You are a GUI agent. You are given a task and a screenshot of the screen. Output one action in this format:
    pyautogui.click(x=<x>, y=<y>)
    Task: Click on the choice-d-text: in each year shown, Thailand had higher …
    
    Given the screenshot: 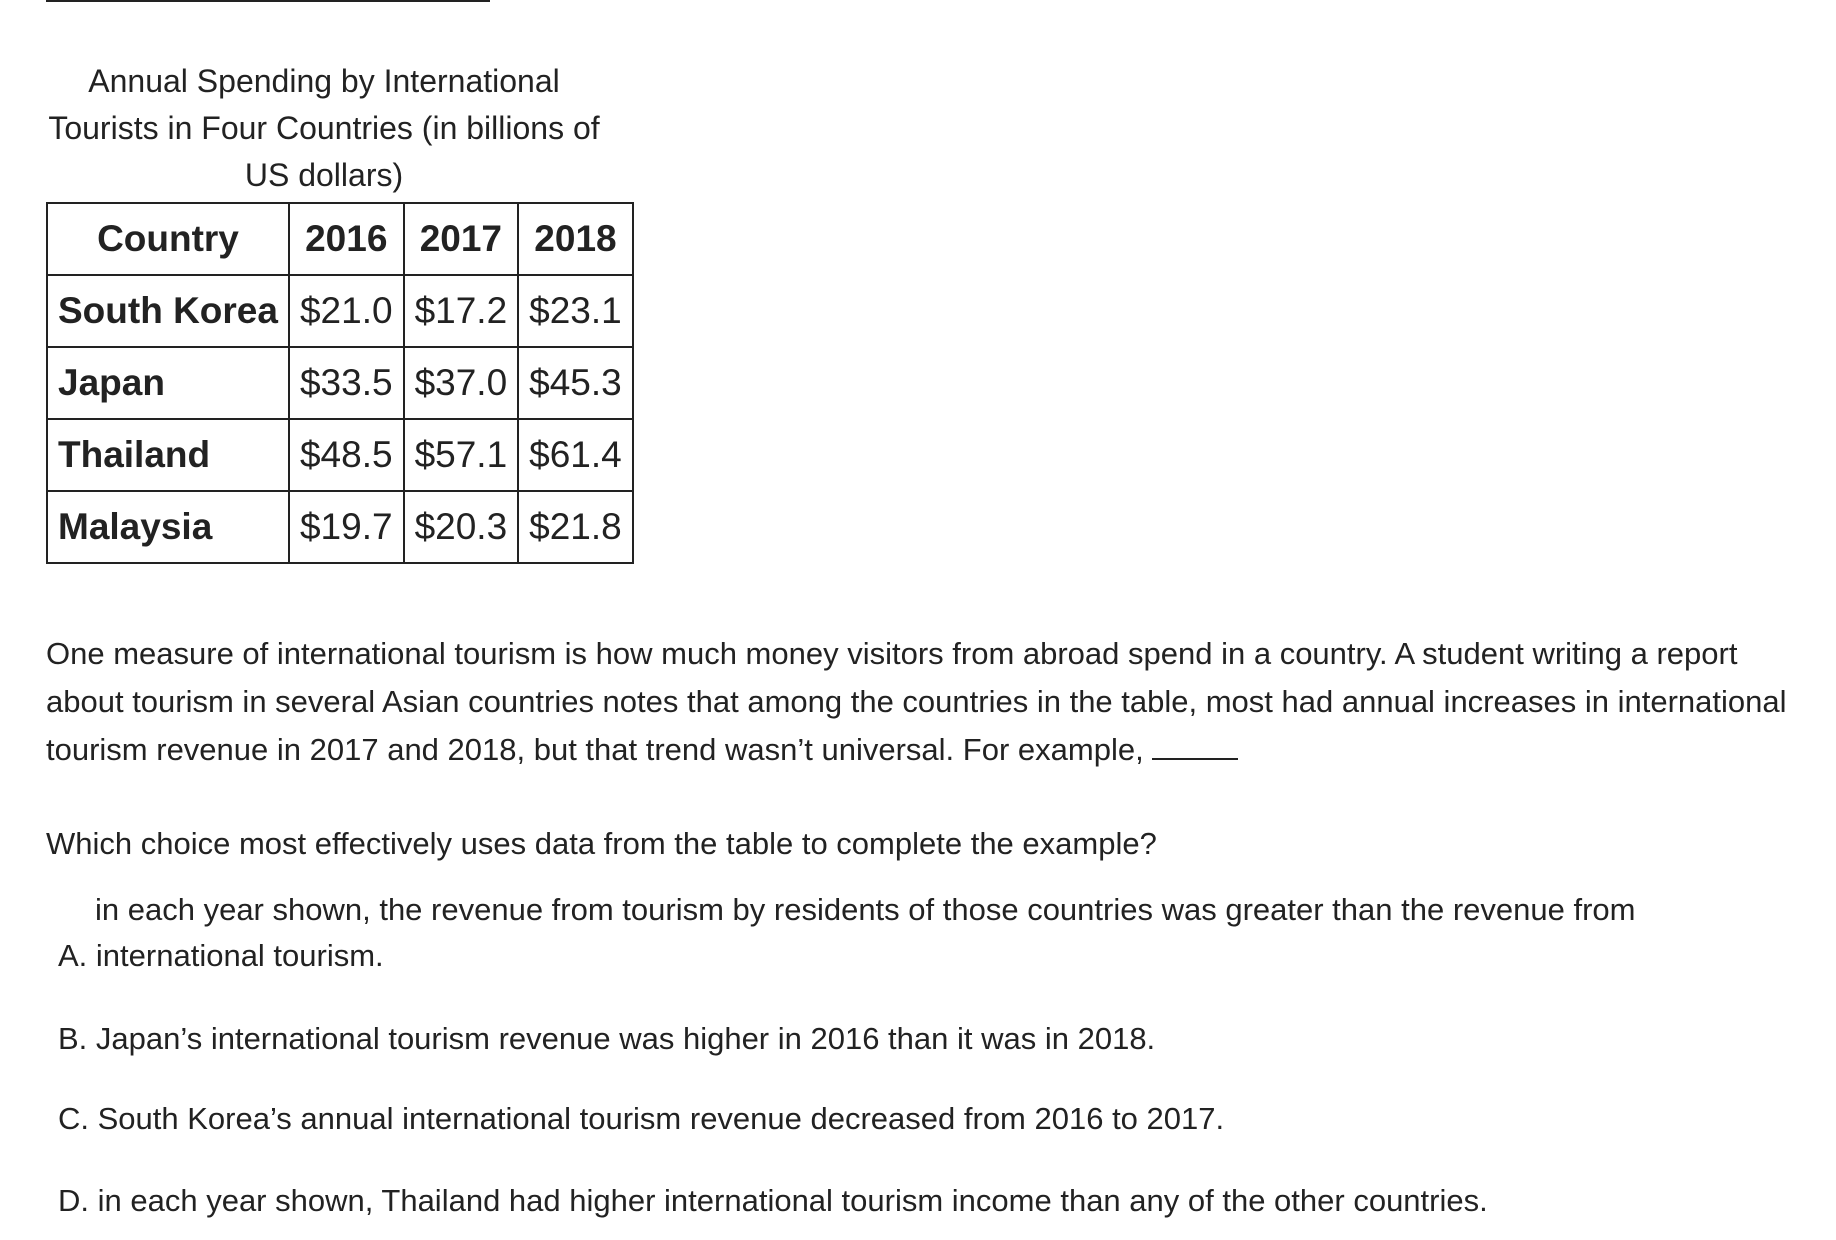 What is the action you would take?
    pyautogui.click(x=792, y=1200)
    